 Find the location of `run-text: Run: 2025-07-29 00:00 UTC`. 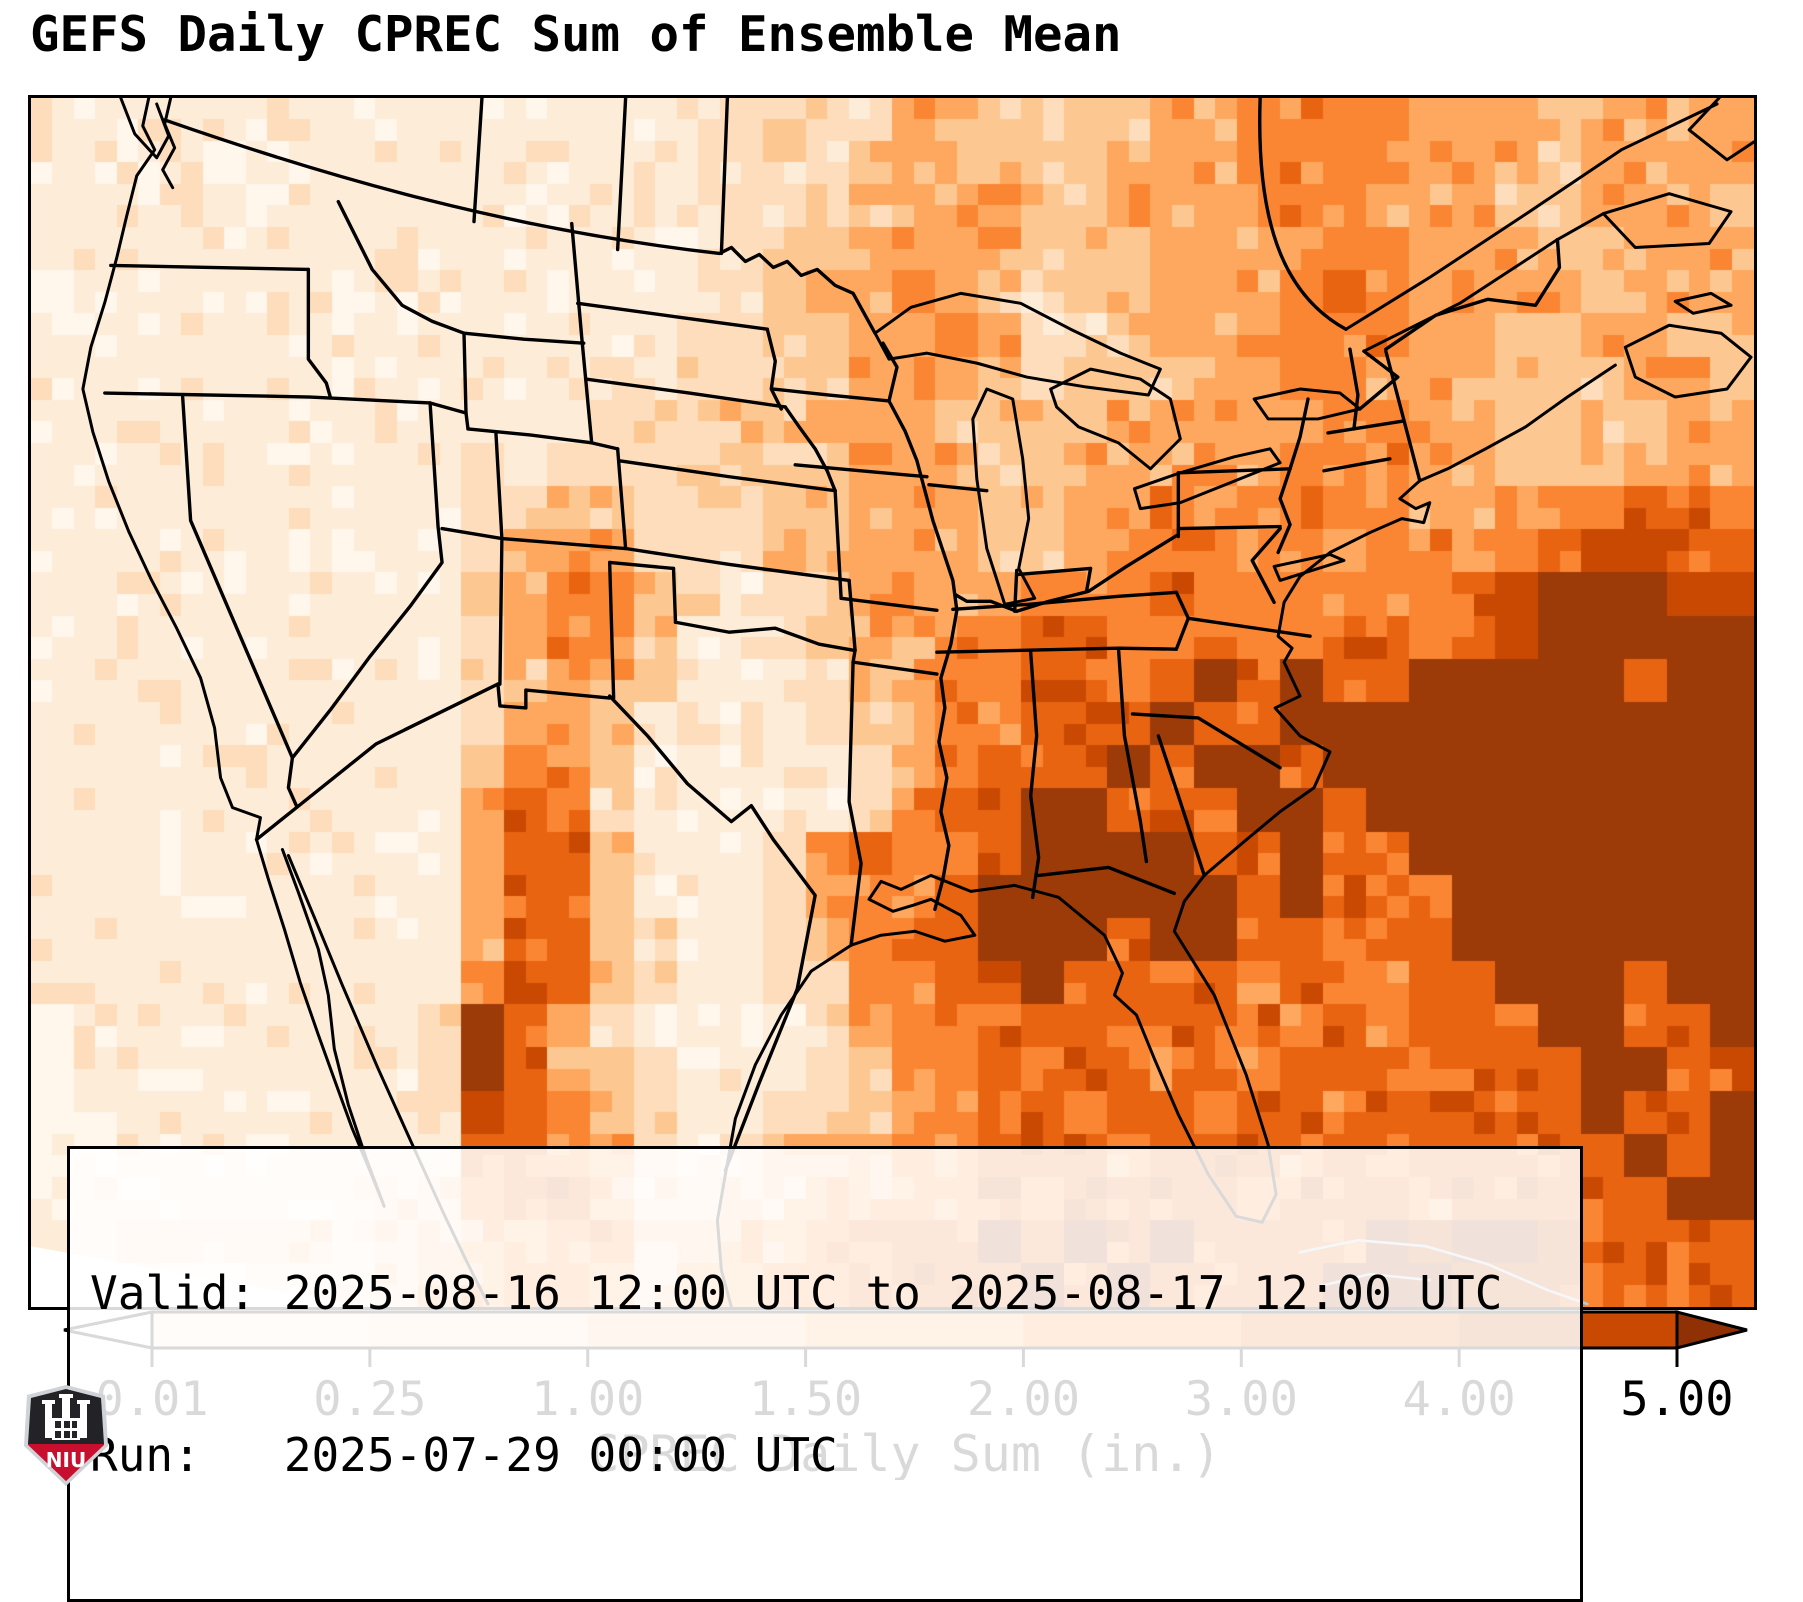

run-text: Run: 2025-07-29 00:00 UTC is located at coordinates (464, 1455).